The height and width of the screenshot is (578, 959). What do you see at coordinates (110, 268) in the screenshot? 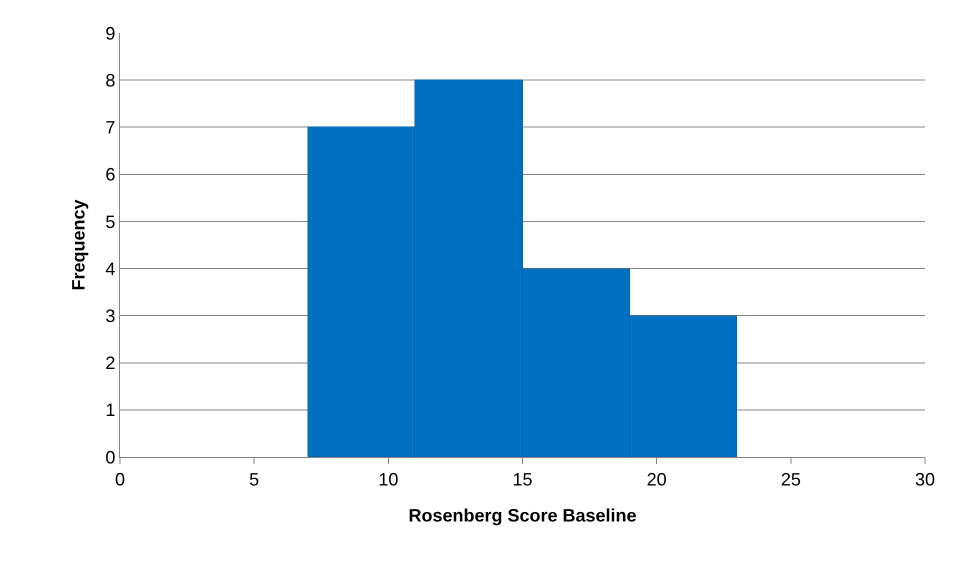
I see `y-tick-label: 4` at bounding box center [110, 268].